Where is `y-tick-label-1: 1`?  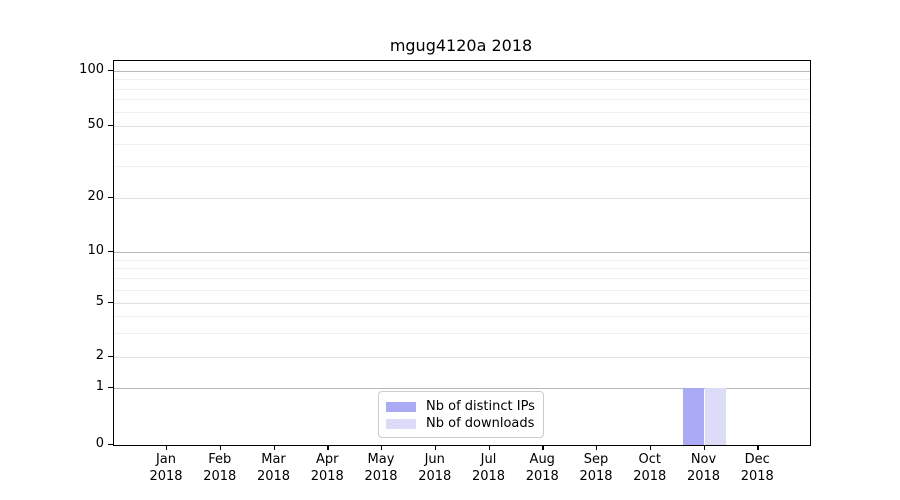 y-tick-label-1: 1 is located at coordinates (99, 386).